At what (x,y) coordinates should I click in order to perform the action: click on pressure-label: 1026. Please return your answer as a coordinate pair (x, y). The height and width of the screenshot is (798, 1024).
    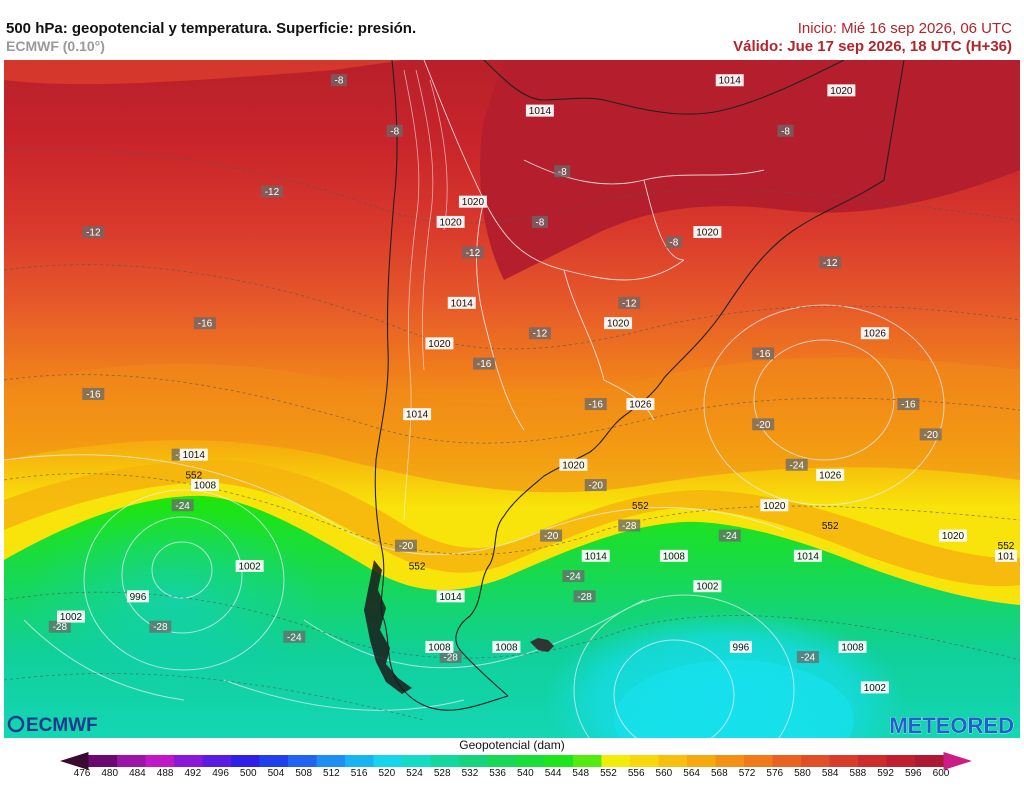
    Looking at the image, I should click on (830, 474).